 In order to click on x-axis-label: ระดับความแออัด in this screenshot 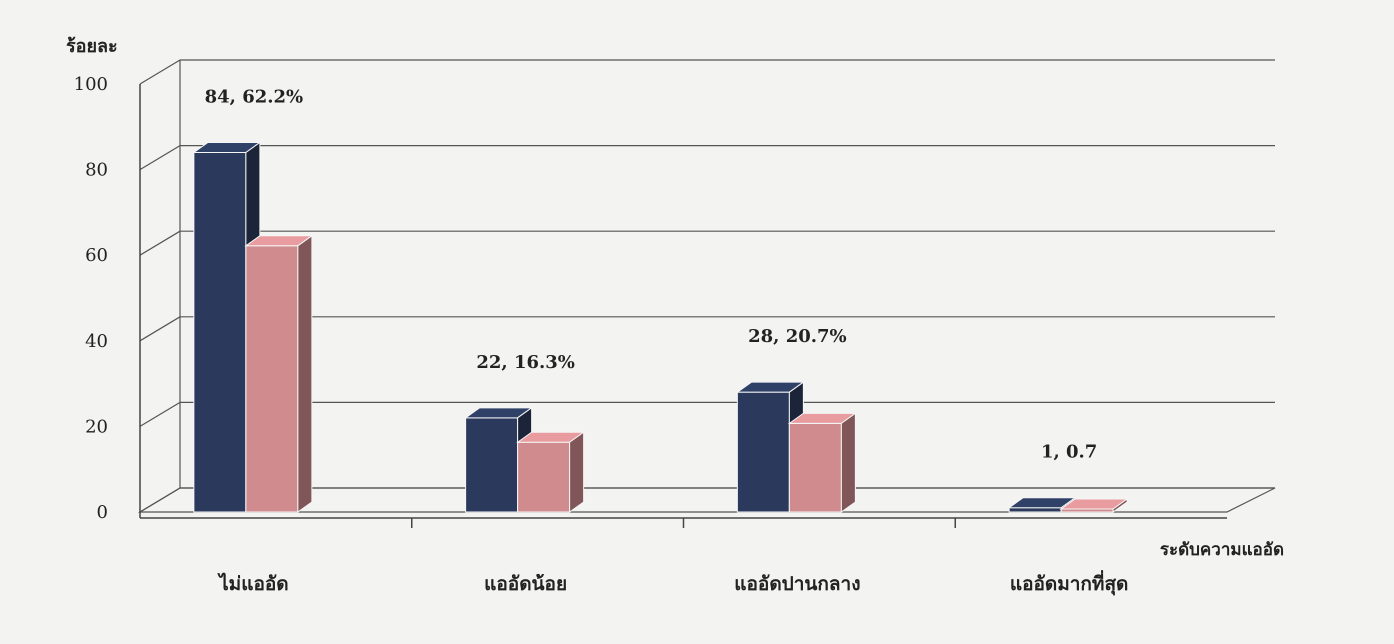, I will do `click(1222, 550)`.